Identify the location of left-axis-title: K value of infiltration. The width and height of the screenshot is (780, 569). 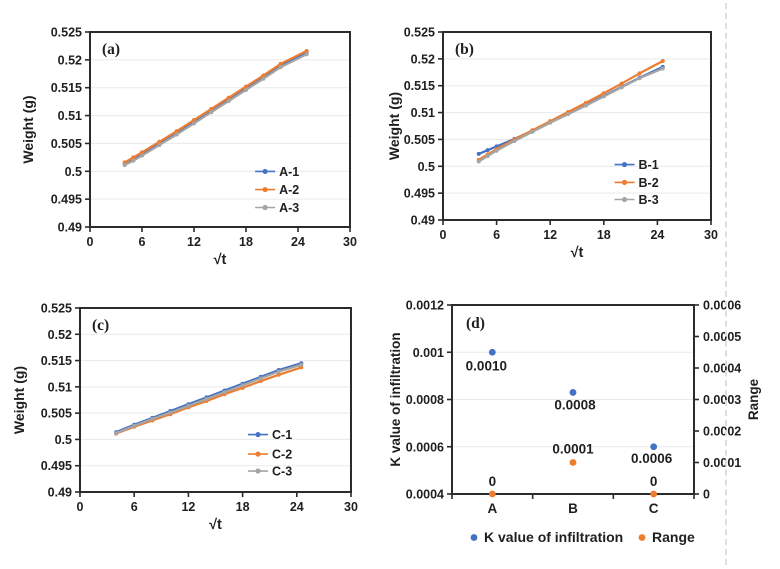
(395, 399).